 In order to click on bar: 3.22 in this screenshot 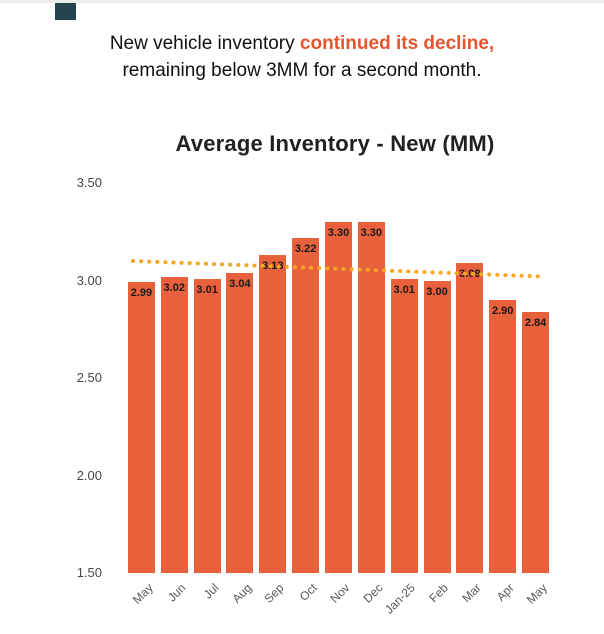, I will do `click(306, 405)`.